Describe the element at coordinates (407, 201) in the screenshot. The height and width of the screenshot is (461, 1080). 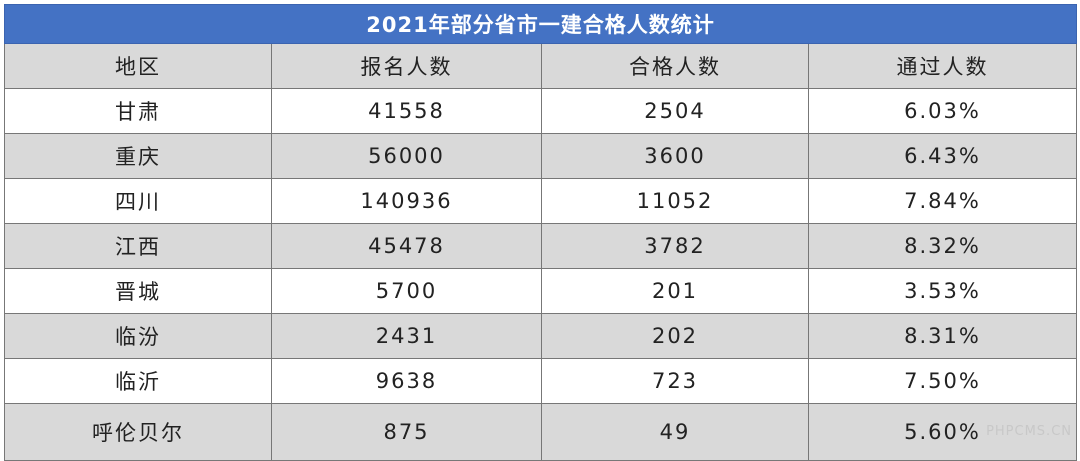
I see `table-cell: 140936` at that location.